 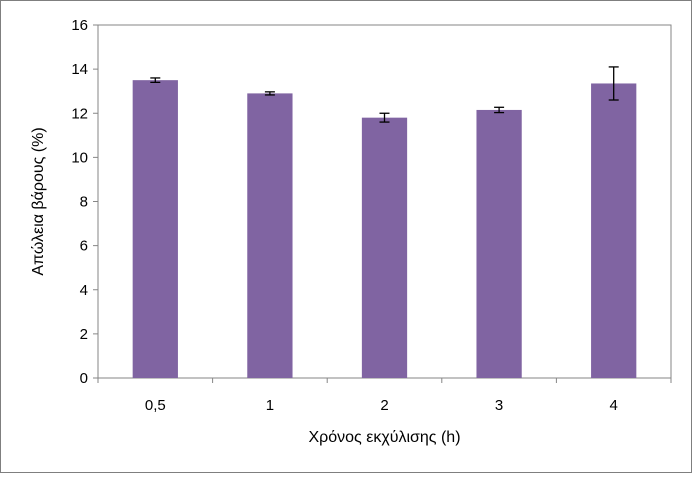 I want to click on x-tick-label: 3, so click(x=499, y=405).